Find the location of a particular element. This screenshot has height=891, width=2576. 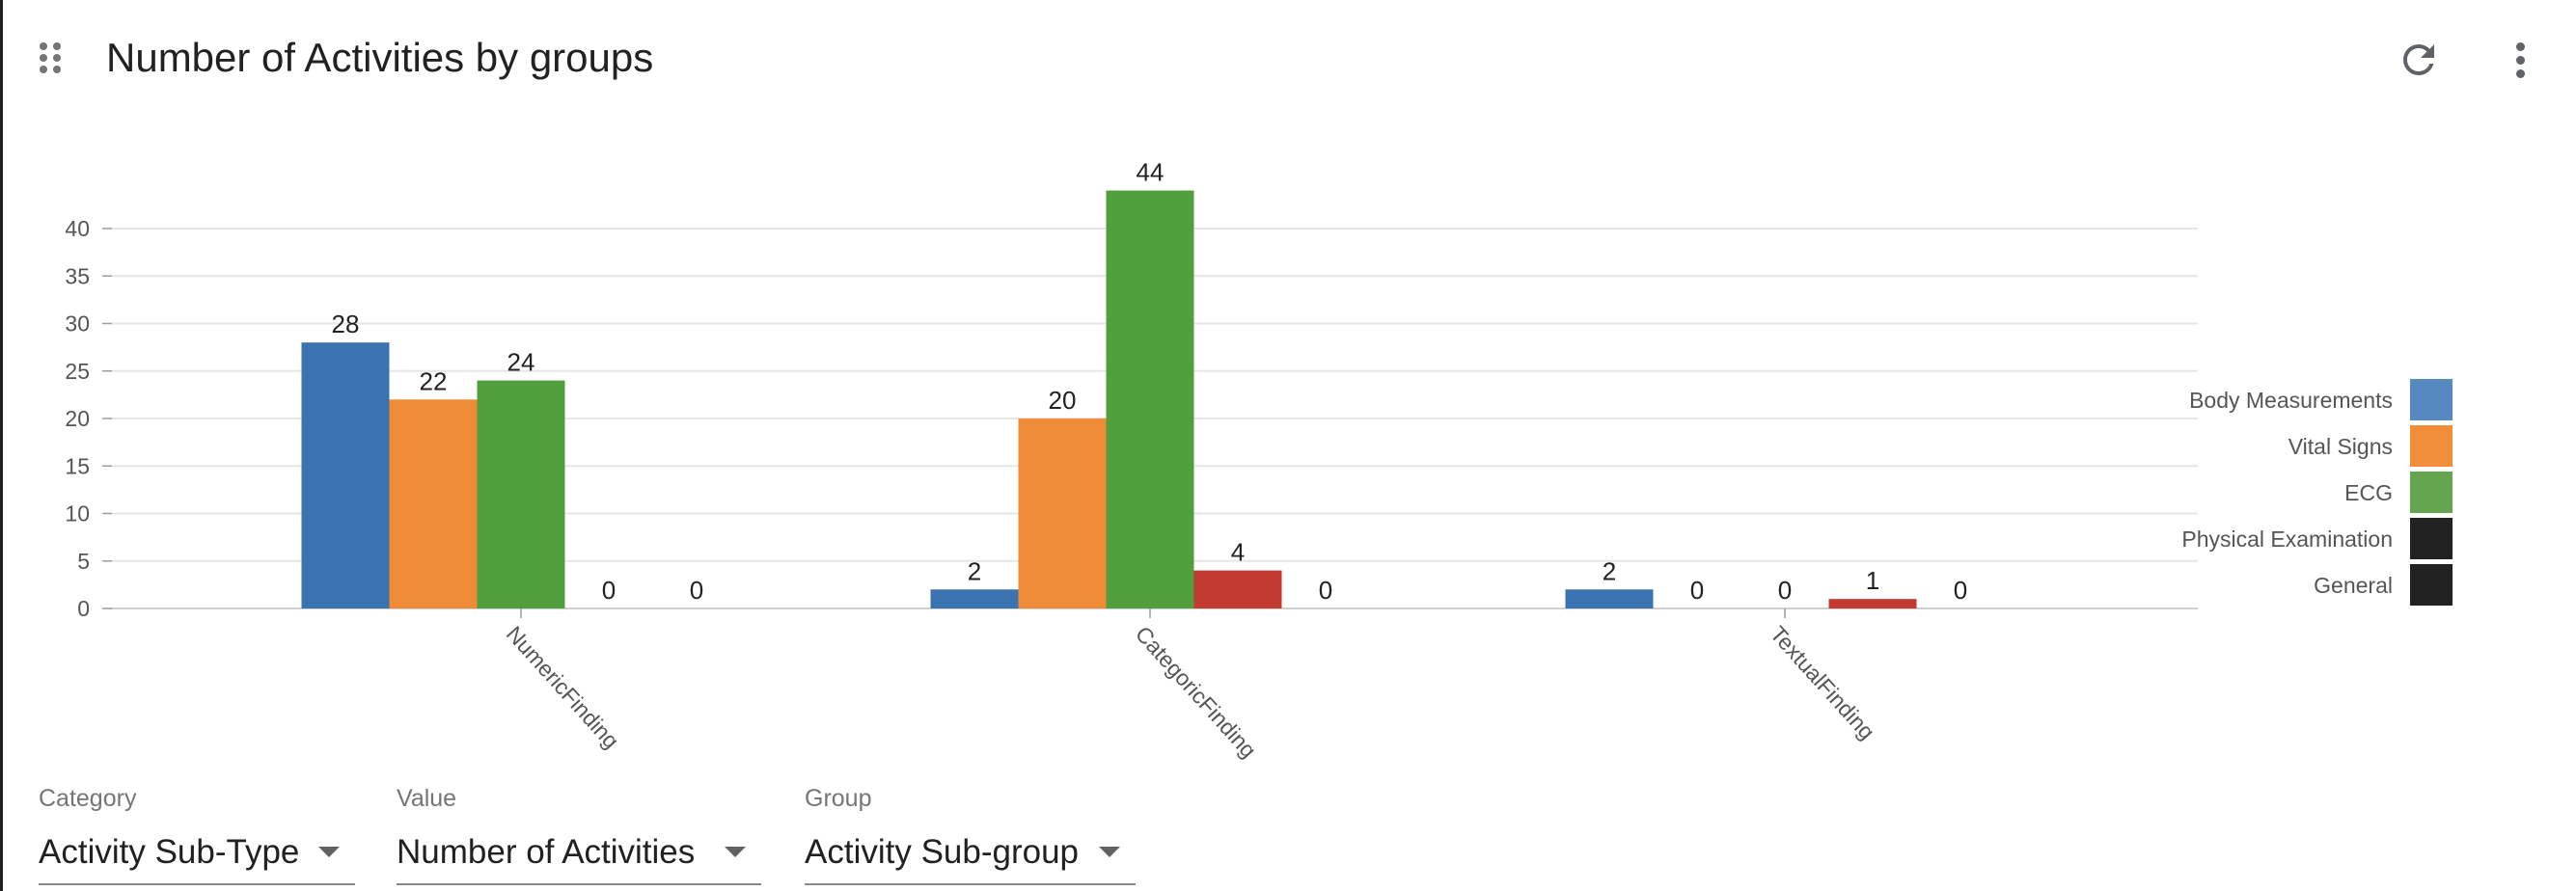

group-control: Group Activity Sub-group is located at coordinates (971, 831).